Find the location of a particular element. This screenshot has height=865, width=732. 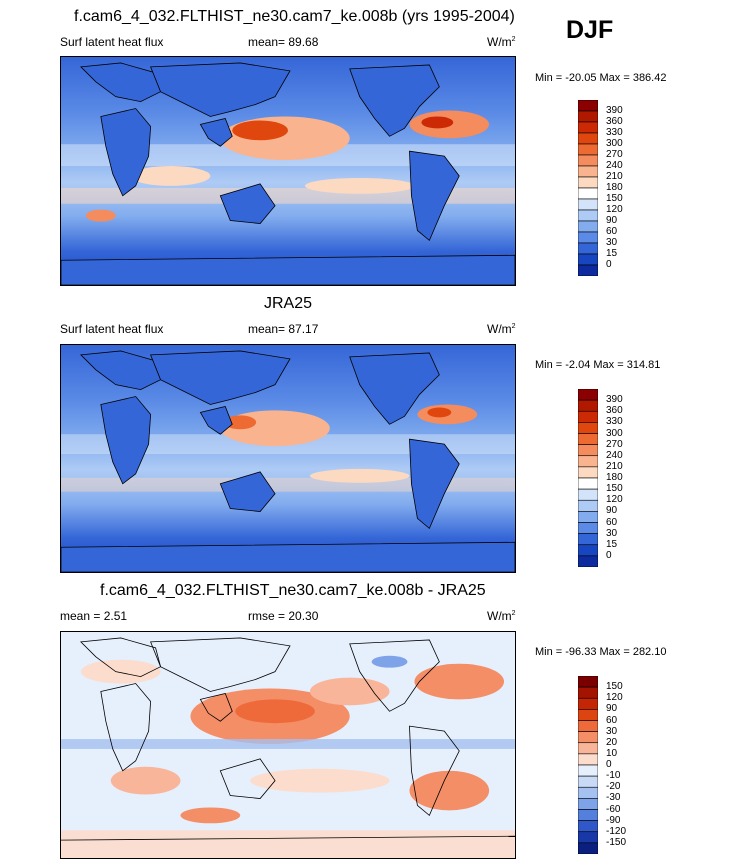

panel-obs-minmax: Min = -2.04 Max = 314.81 is located at coordinates (598, 365).